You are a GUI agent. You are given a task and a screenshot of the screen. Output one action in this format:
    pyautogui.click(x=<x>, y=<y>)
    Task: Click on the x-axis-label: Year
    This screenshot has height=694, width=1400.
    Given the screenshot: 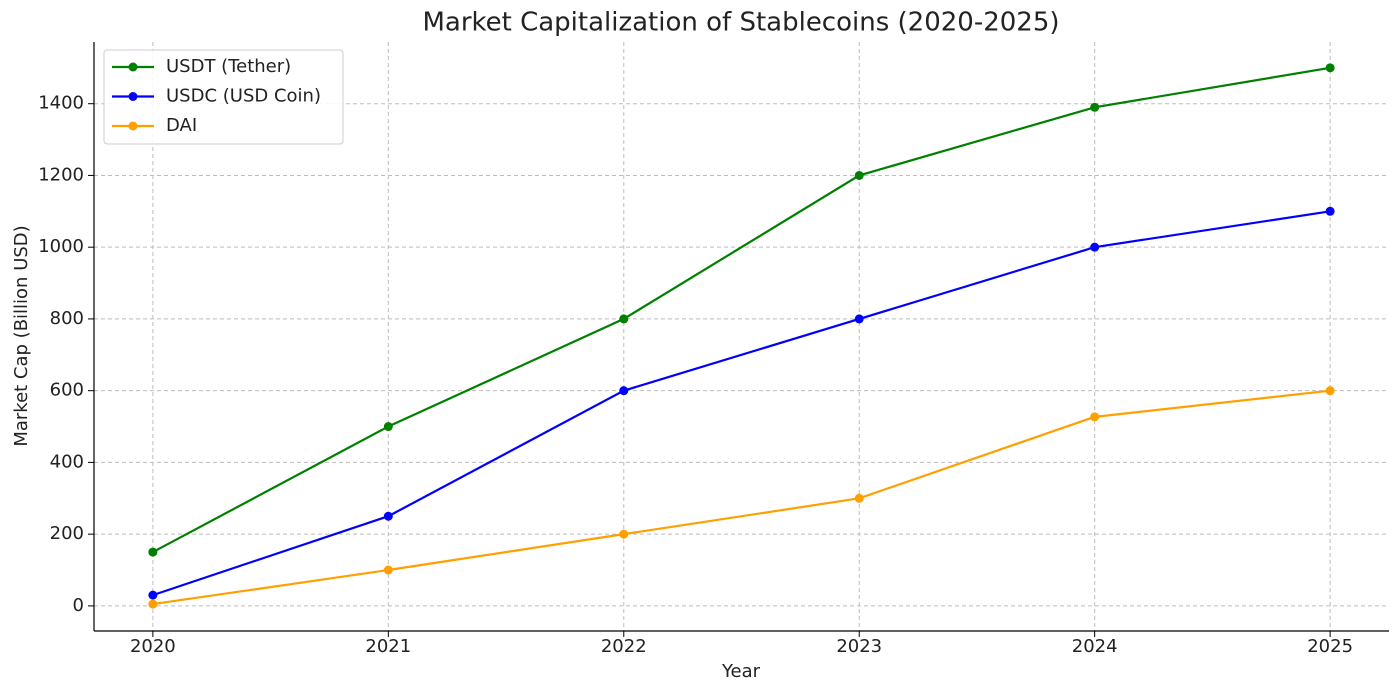 What is the action you would take?
    pyautogui.click(x=741, y=671)
    